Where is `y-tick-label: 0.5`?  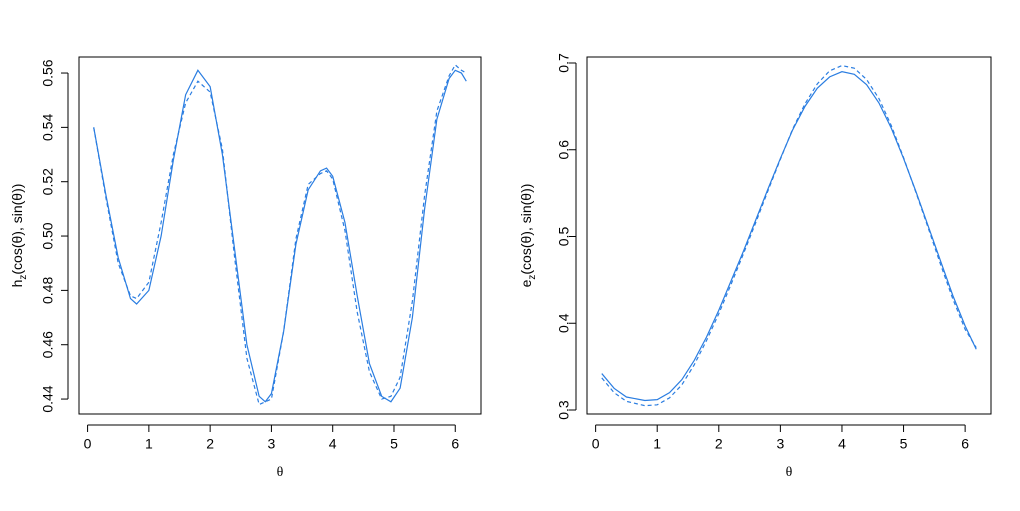
y-tick-label: 0.5 is located at coordinates (564, 237).